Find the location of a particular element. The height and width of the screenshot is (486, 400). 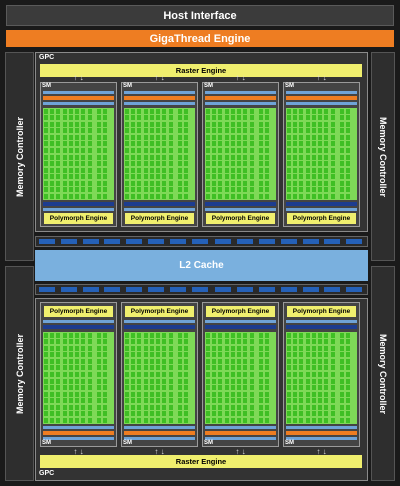

memory-controller-top-left: Memory Controller is located at coordinates (19, 156).